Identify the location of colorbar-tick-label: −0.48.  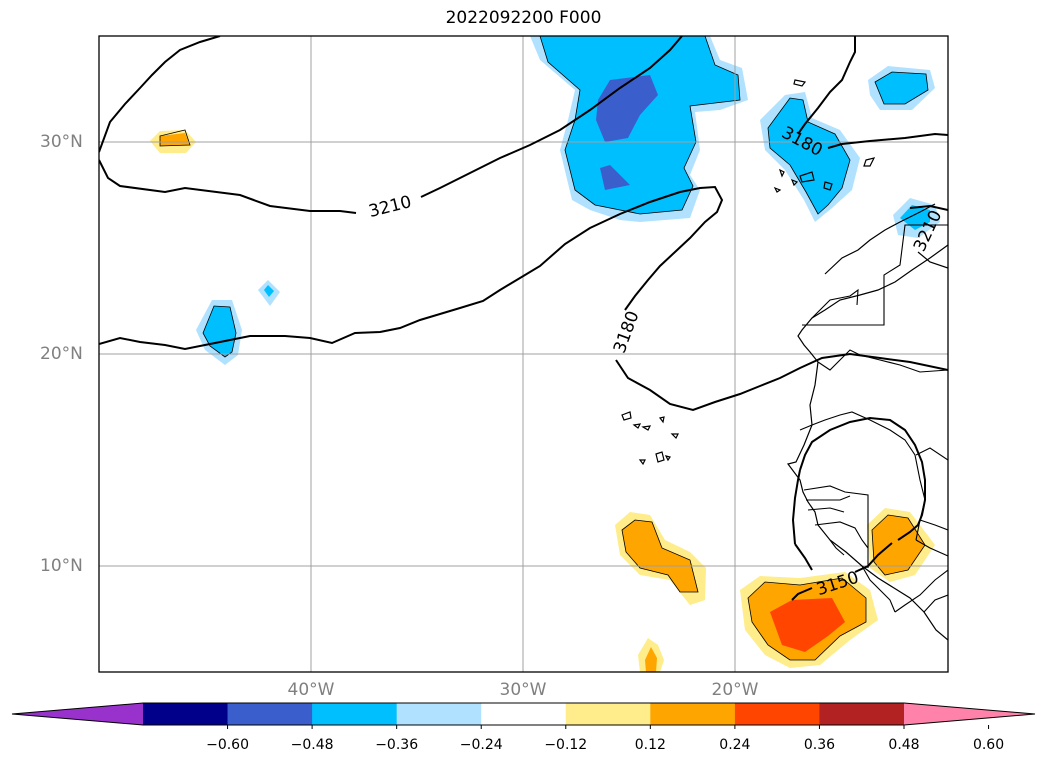
(312, 745).